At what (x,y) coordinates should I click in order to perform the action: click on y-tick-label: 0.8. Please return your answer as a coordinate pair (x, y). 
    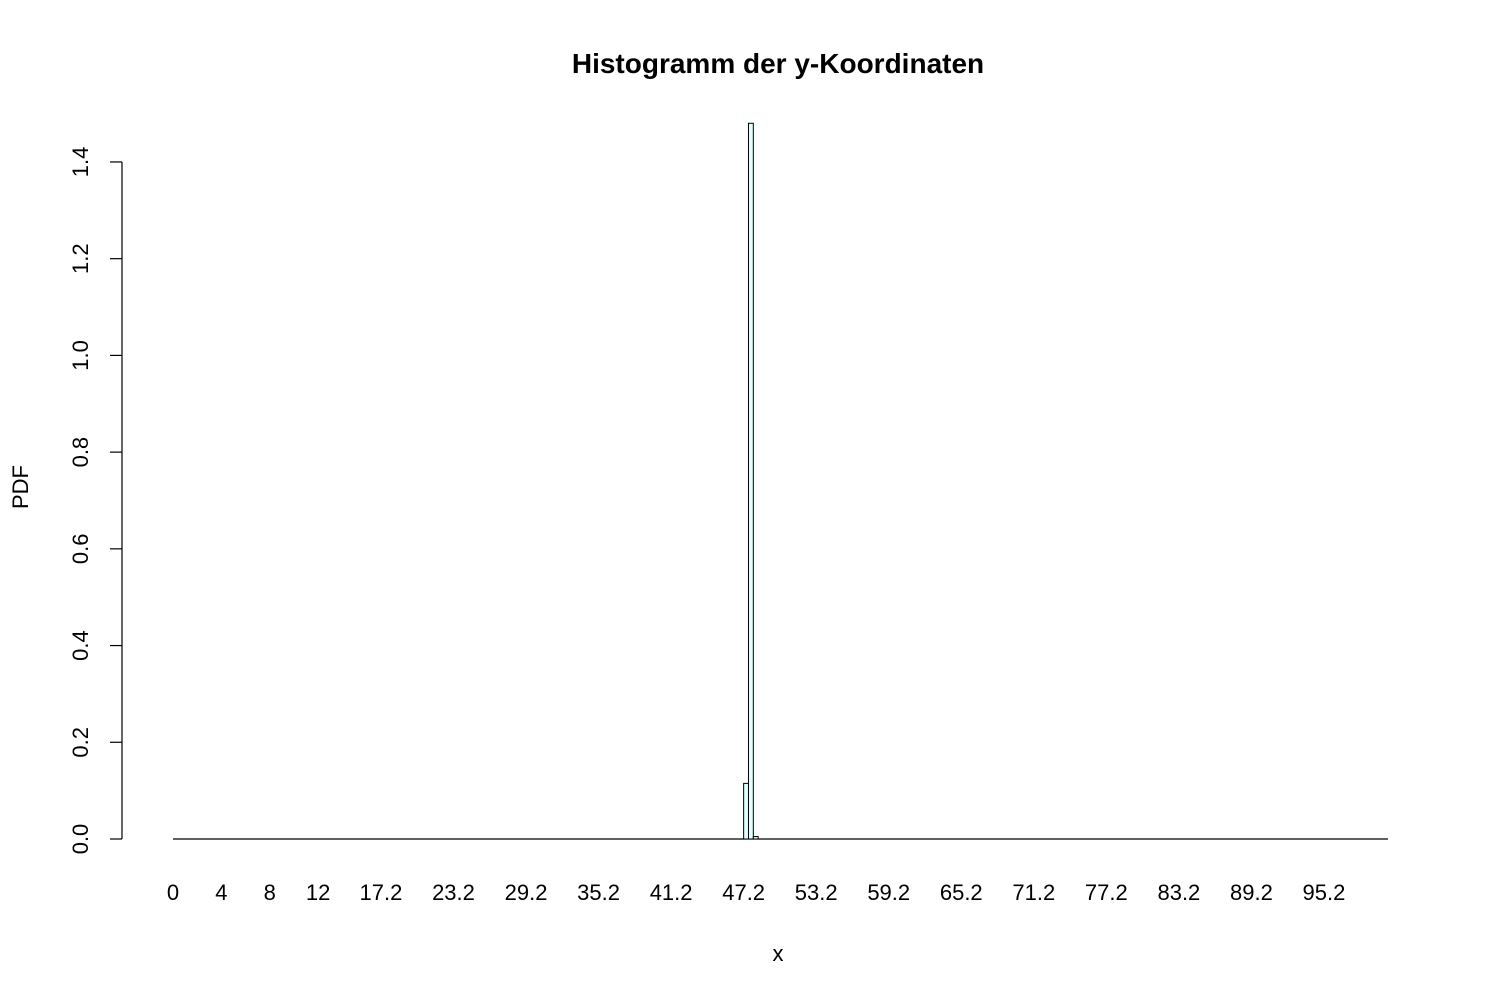
    Looking at the image, I should click on (80, 452).